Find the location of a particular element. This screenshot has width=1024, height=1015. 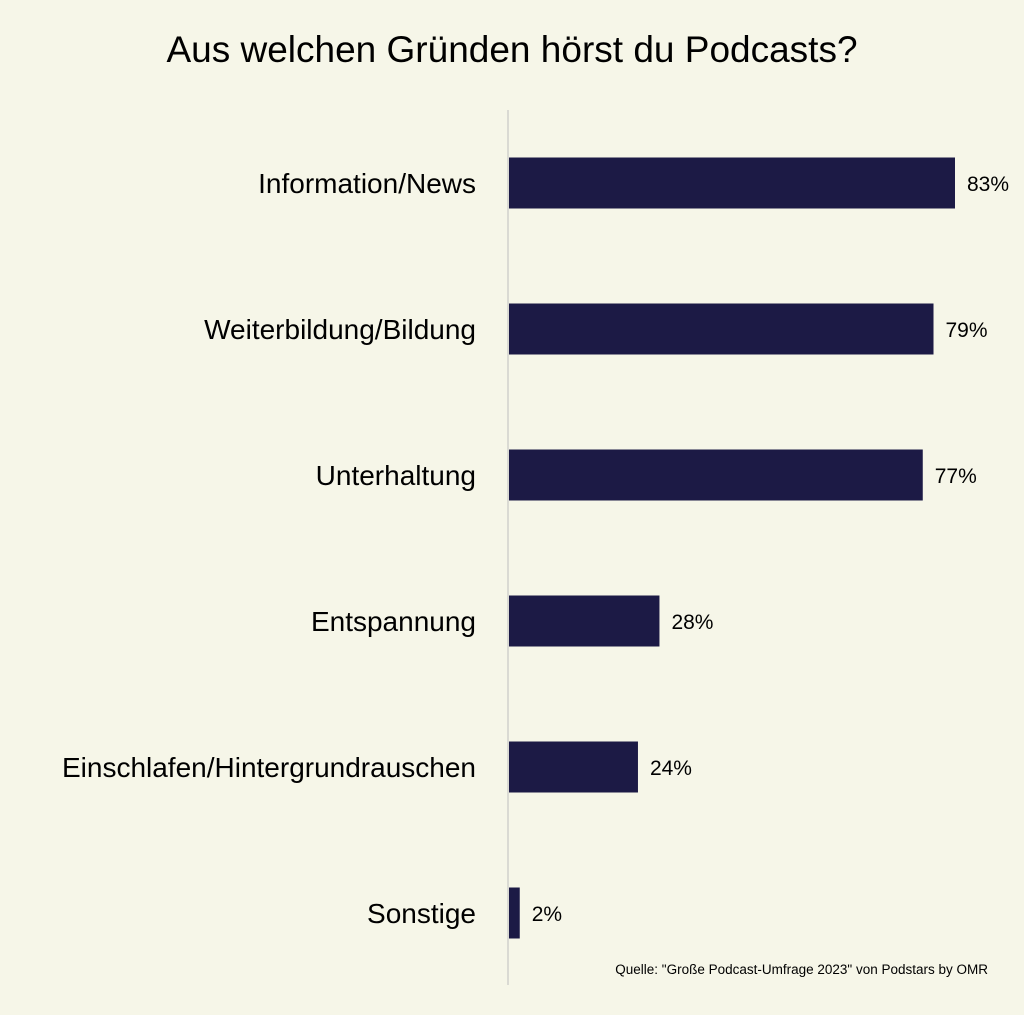

value-label: 79% is located at coordinates (967, 330).